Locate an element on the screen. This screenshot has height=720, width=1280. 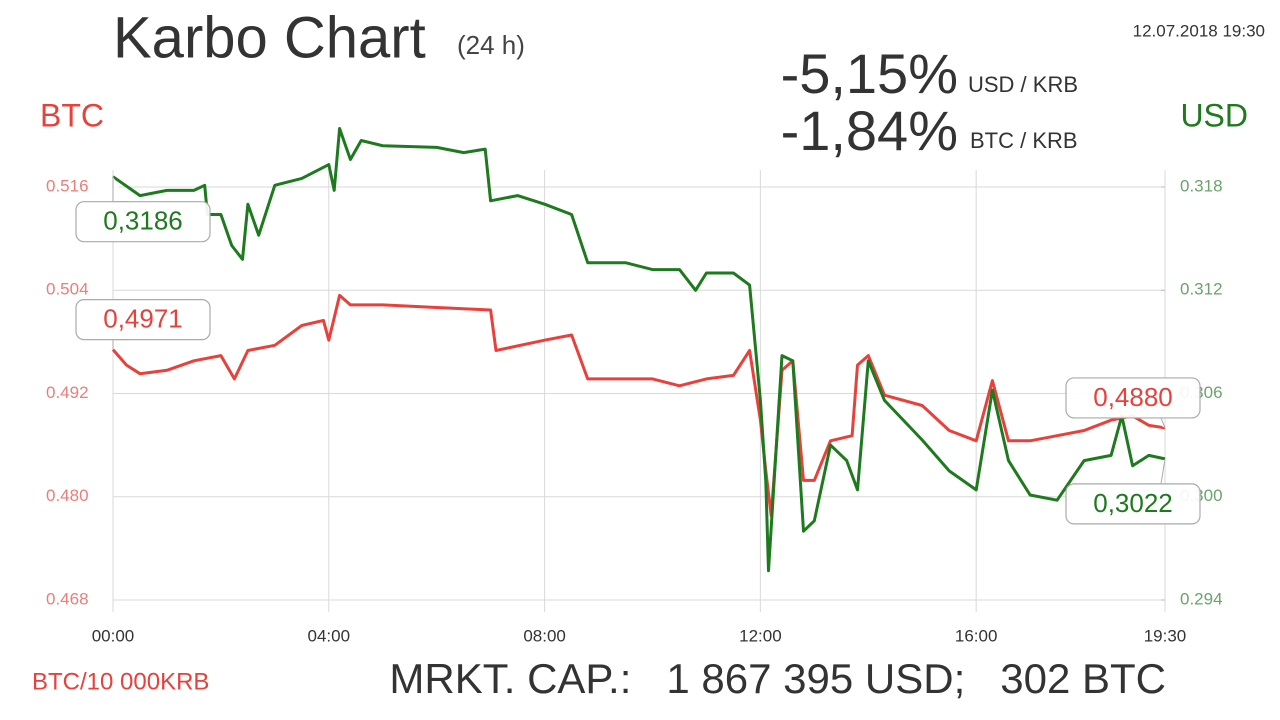
data-label: 0,4971 is located at coordinates (143, 318).